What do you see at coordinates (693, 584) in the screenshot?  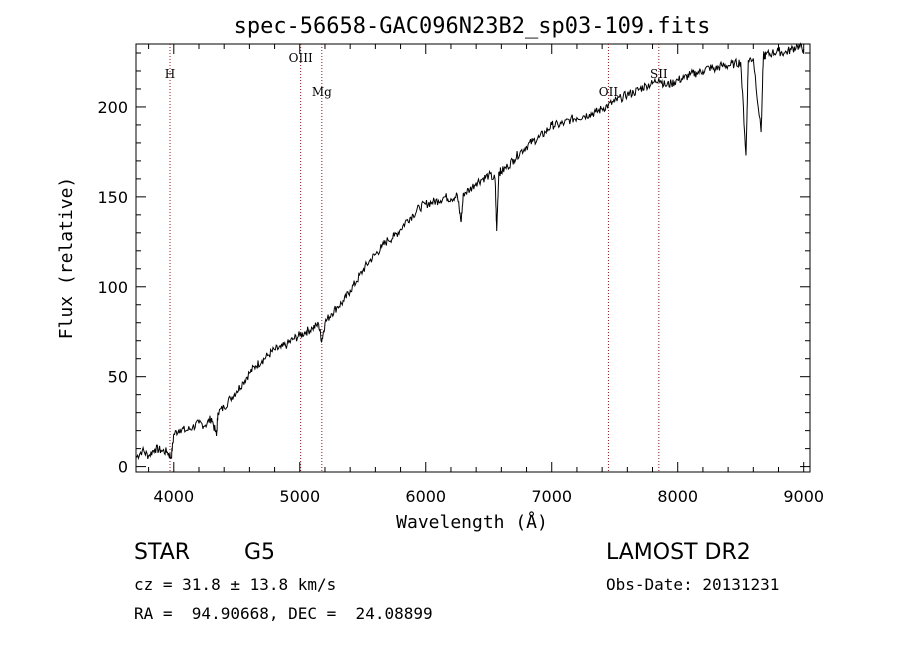 I see `observation-date: Obs-Date: 20131231` at bounding box center [693, 584].